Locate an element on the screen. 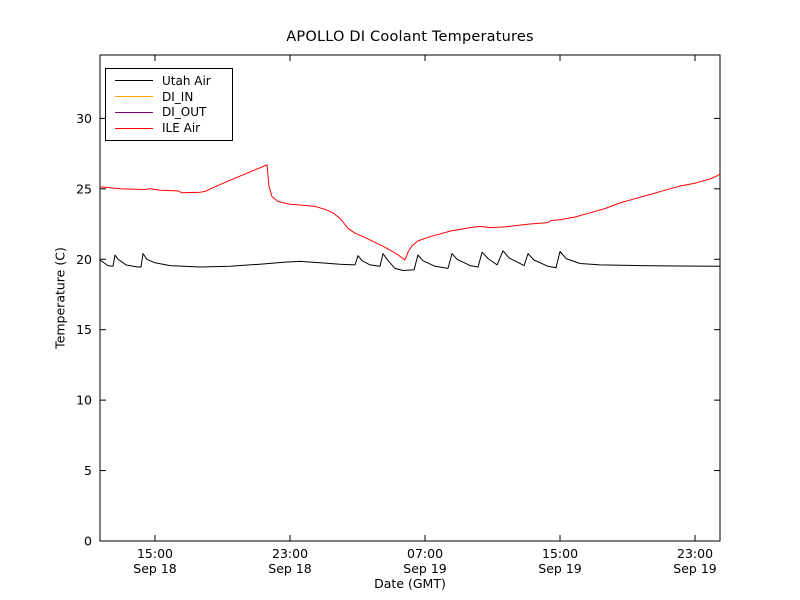 Image resolution: width=800 pixels, height=600 pixels. legend-label: ILE Air is located at coordinates (181, 128).